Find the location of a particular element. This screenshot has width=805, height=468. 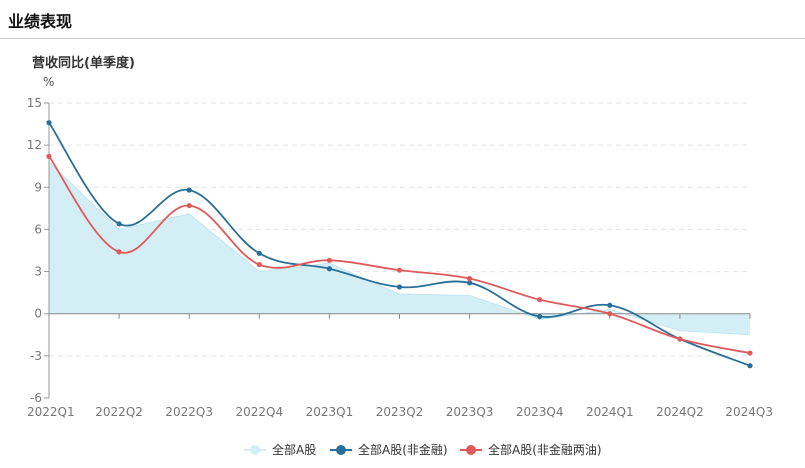

x-tick-label: 2024Q3 is located at coordinates (749, 412).